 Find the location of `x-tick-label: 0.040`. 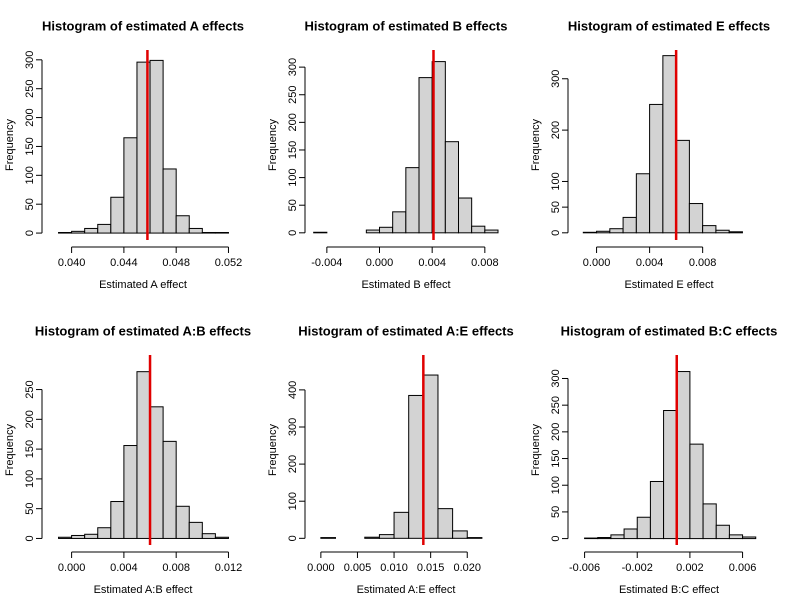

x-tick-label: 0.040 is located at coordinates (72, 263).